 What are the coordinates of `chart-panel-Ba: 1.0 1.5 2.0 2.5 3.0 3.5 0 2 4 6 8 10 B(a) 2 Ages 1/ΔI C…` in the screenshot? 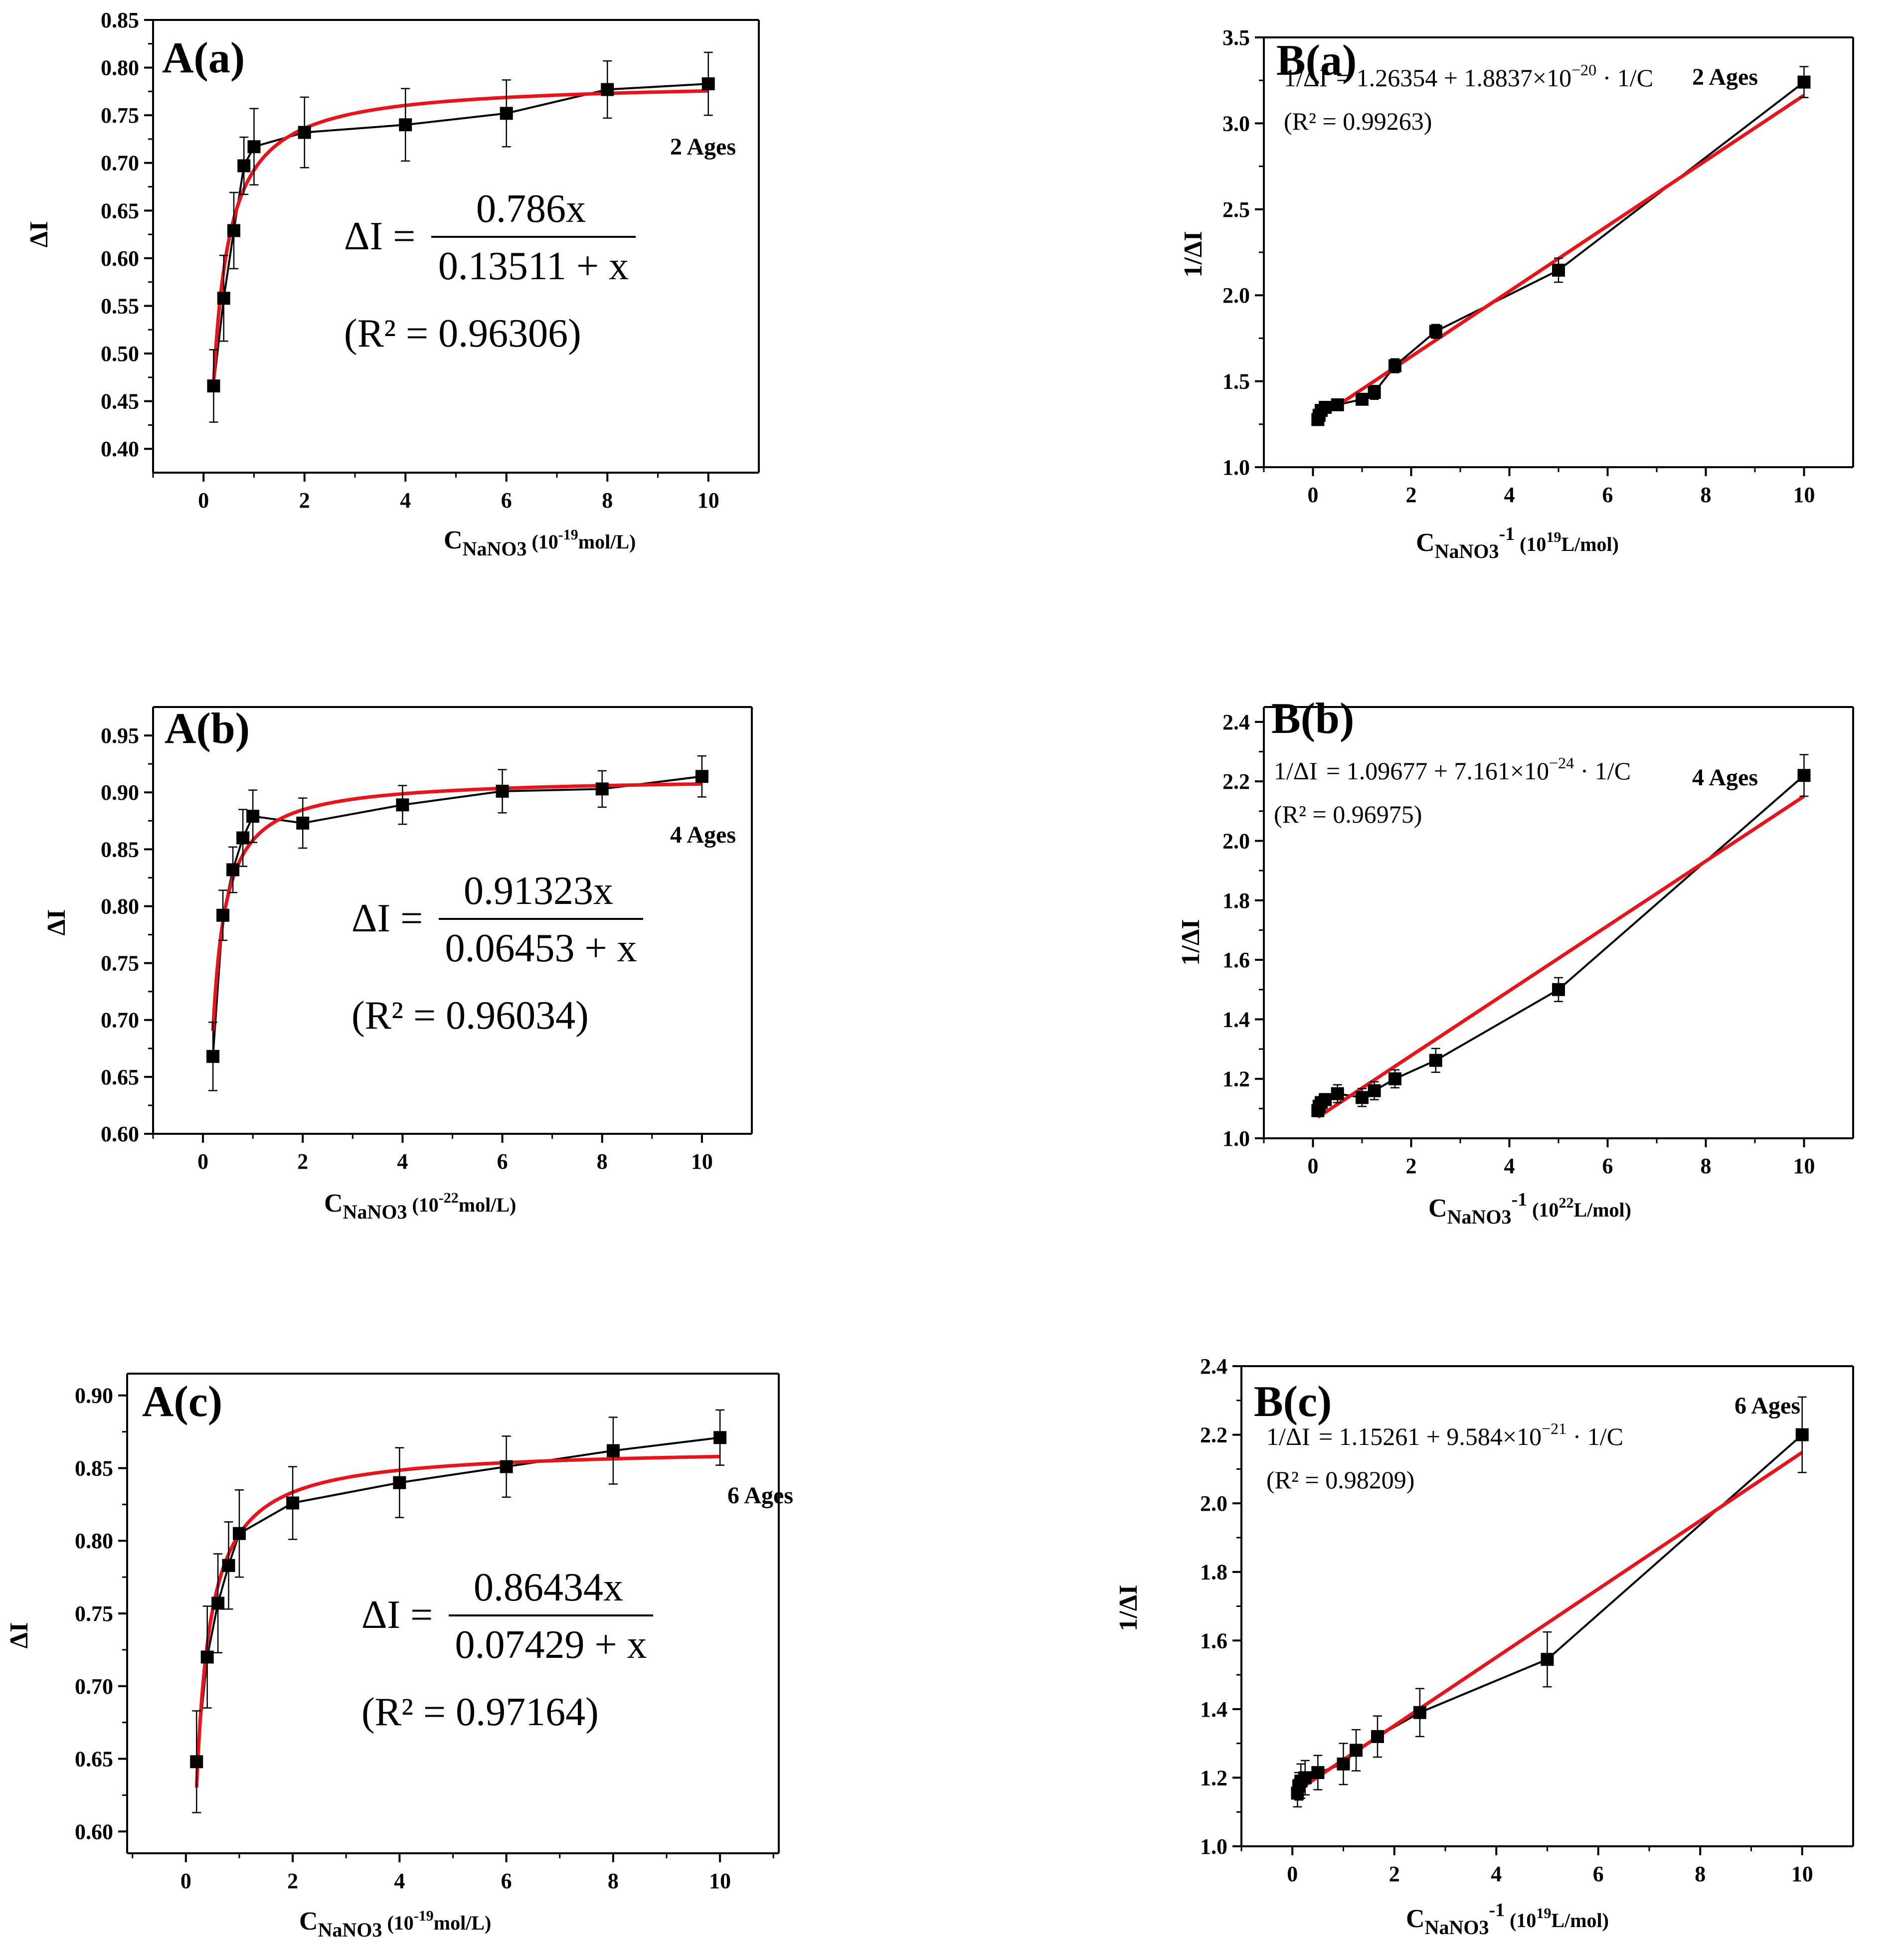 It's located at (1517, 293).